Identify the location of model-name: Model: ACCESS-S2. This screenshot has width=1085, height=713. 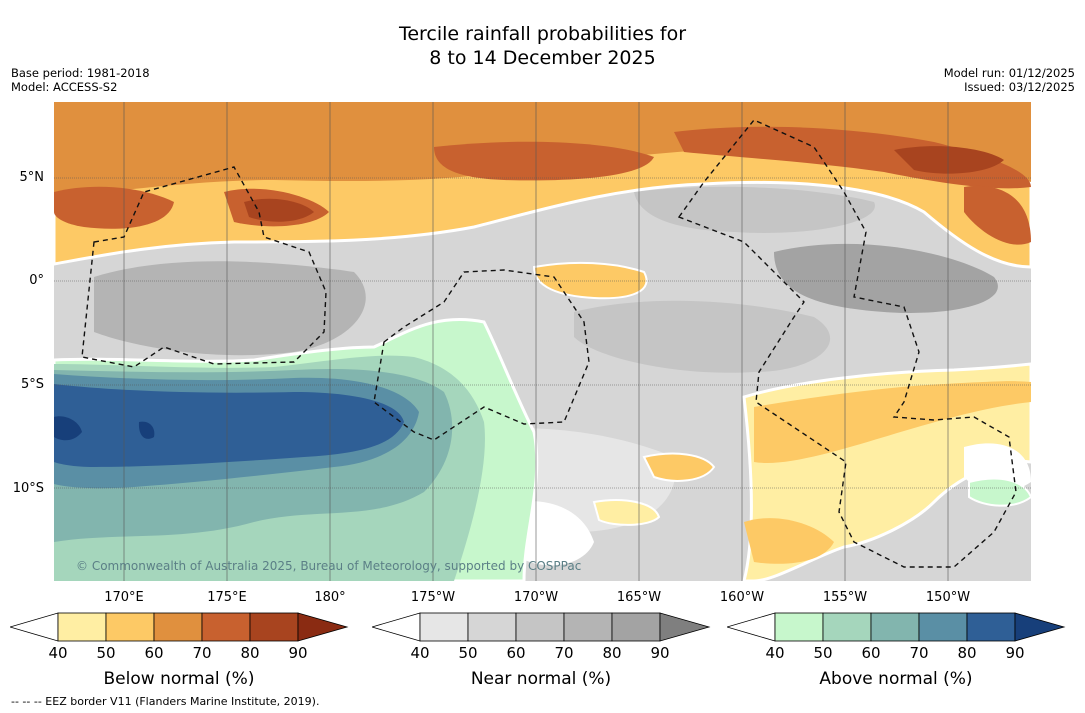
(64, 87).